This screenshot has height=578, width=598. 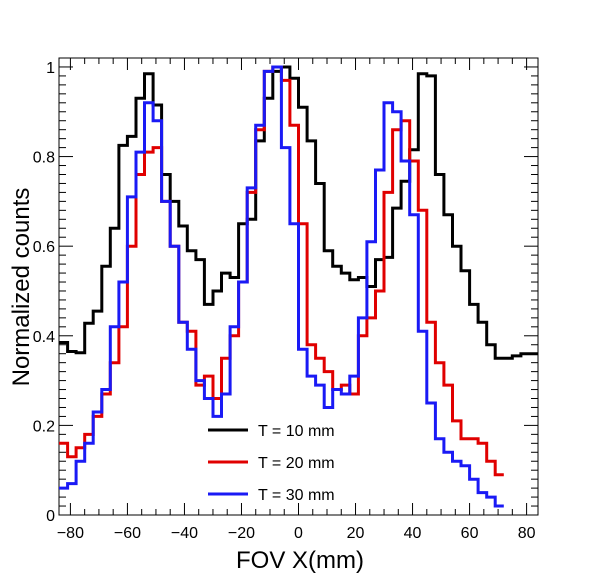 I want to click on legend-label-2: T = 20 mm, so click(x=296, y=463).